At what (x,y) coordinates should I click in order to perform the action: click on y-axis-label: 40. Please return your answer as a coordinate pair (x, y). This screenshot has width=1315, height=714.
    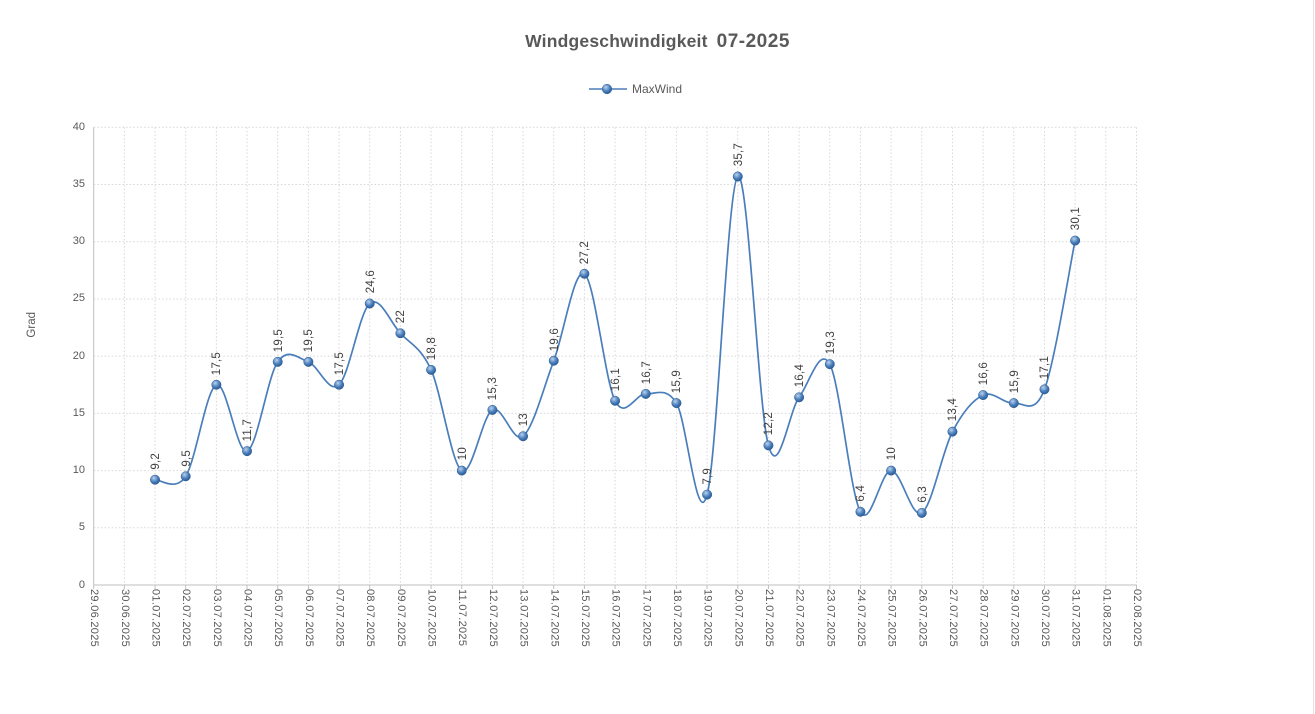
    Looking at the image, I should click on (78, 126).